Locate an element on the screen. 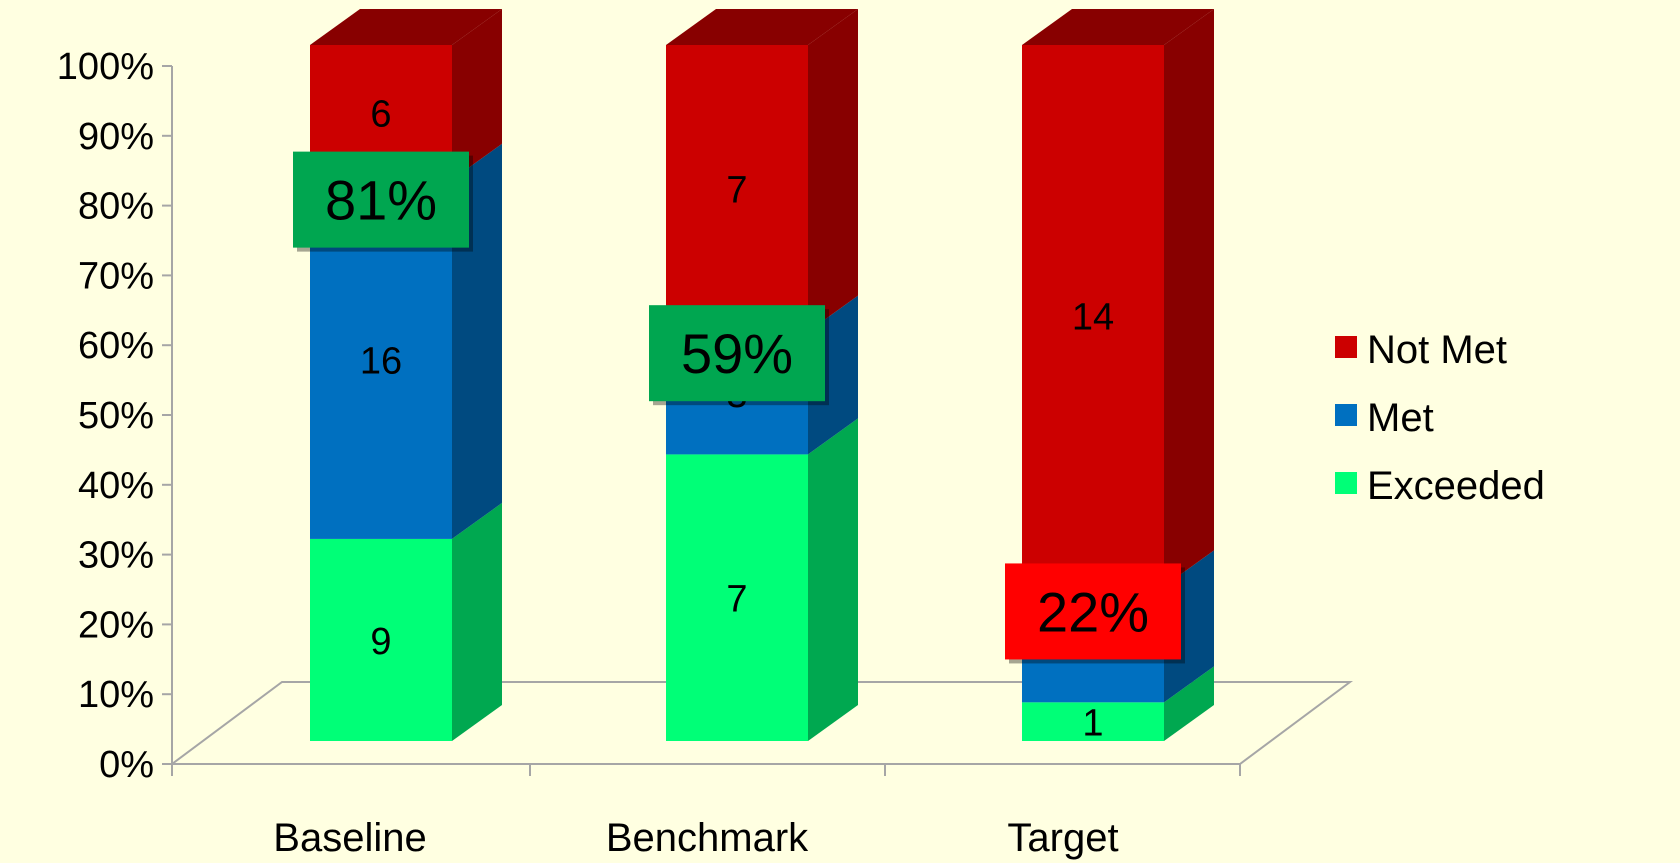 The image size is (1680, 863). data-label-exceeded-target: 1 is located at coordinates (1092, 724).